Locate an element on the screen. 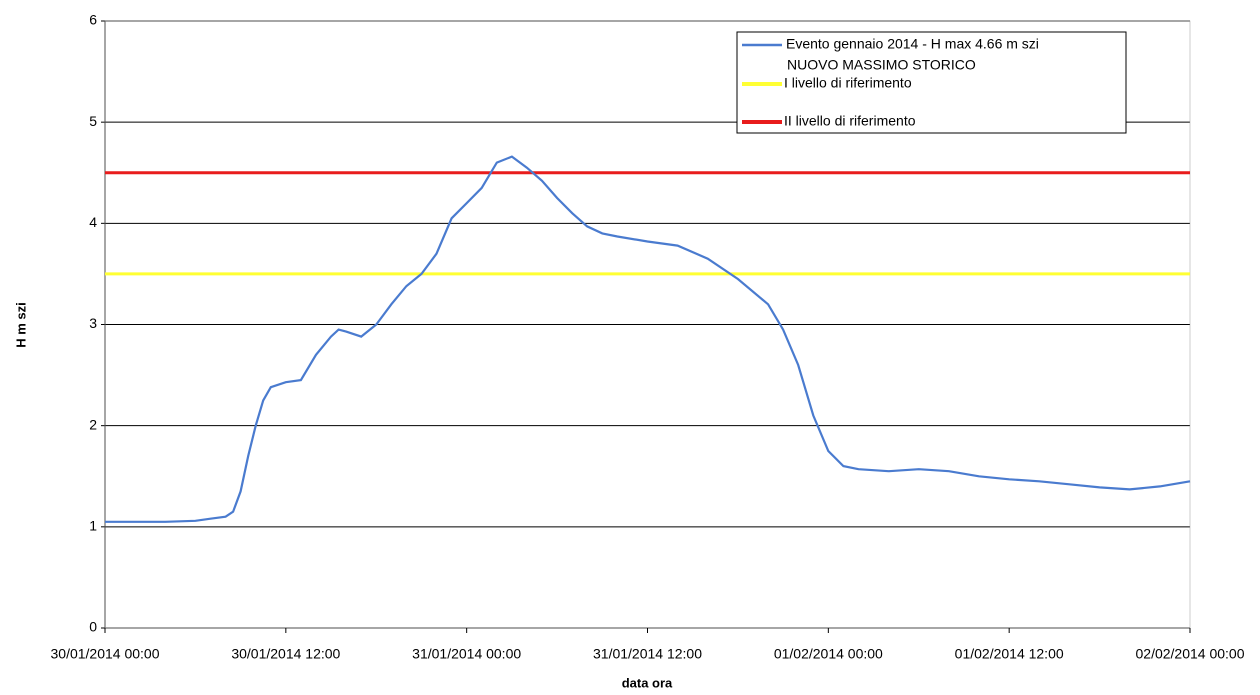 The height and width of the screenshot is (695, 1260). legend-box is located at coordinates (931, 82).